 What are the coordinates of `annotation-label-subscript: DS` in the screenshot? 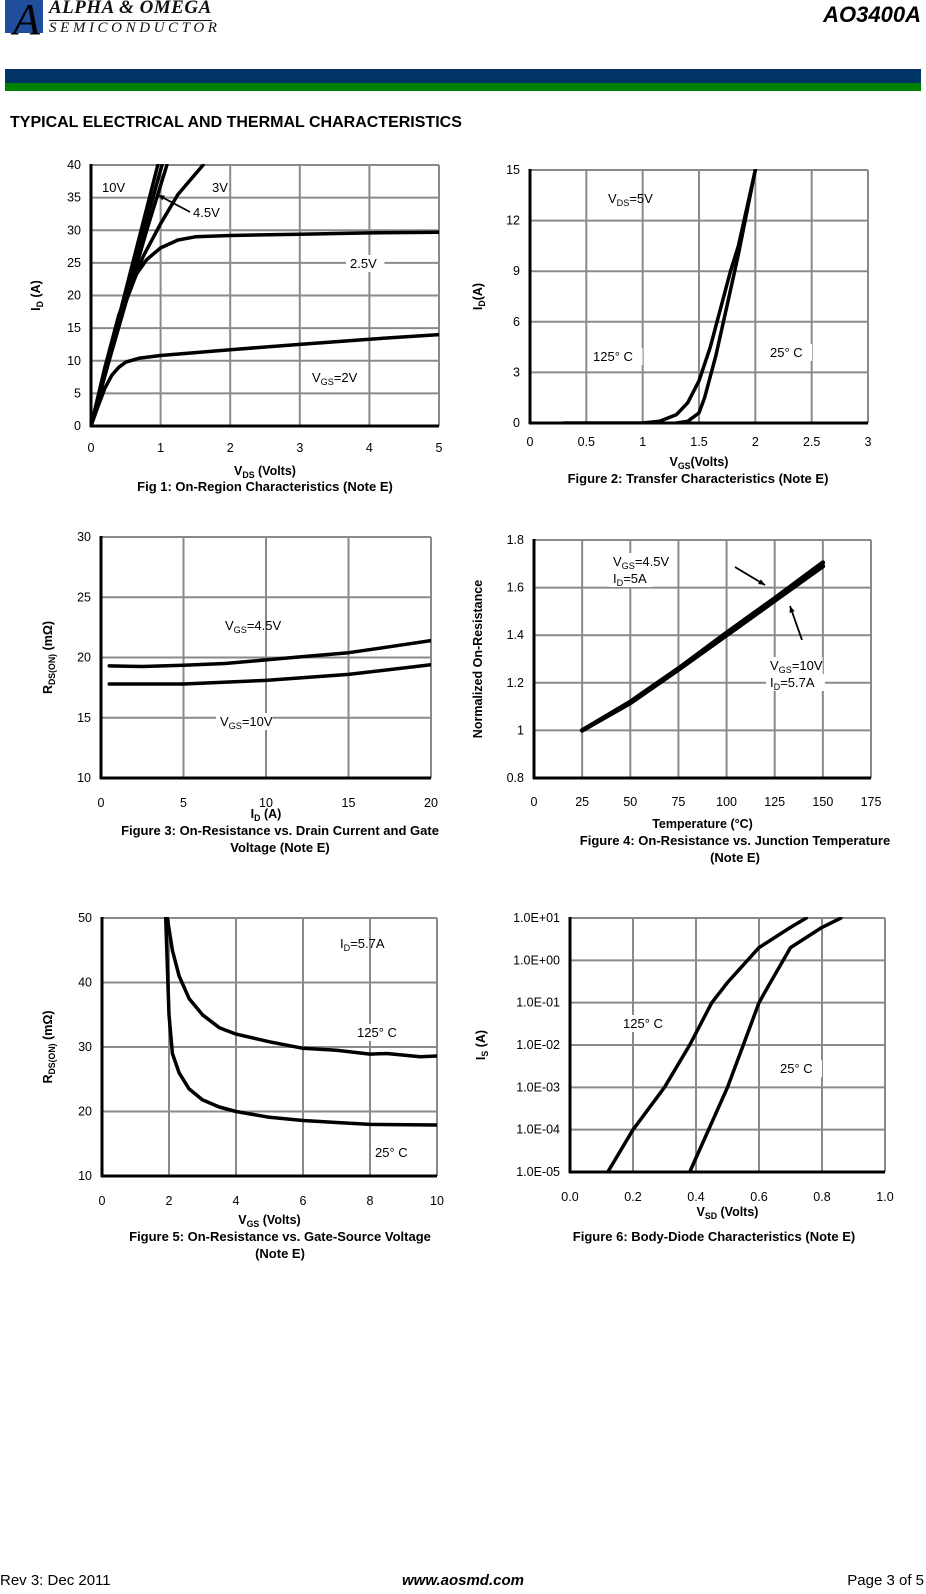 It's located at (623, 203).